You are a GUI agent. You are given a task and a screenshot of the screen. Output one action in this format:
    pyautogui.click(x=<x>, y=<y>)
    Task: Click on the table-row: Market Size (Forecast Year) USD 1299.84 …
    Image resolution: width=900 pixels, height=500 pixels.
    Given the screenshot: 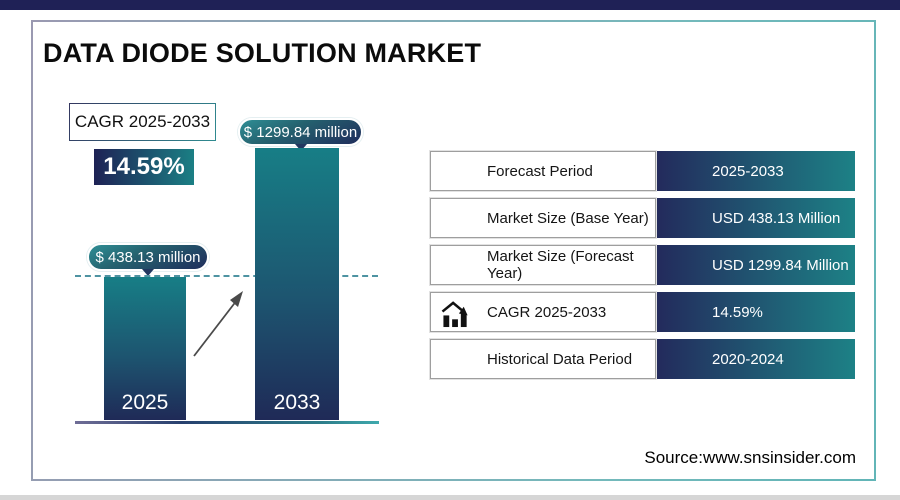 What is the action you would take?
    pyautogui.click(x=642, y=265)
    